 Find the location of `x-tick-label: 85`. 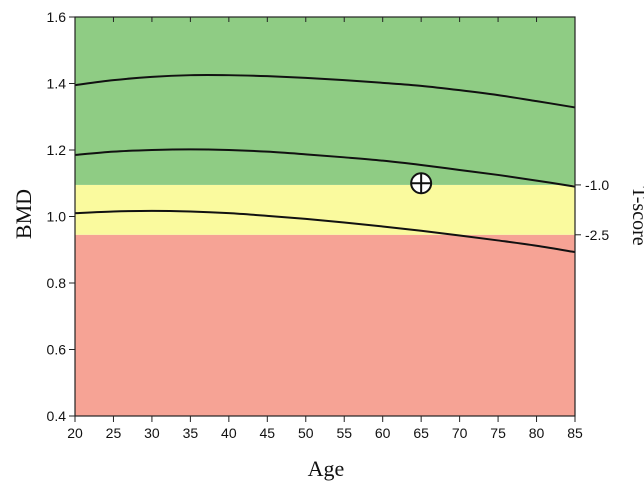

x-tick-label: 85 is located at coordinates (575, 433).